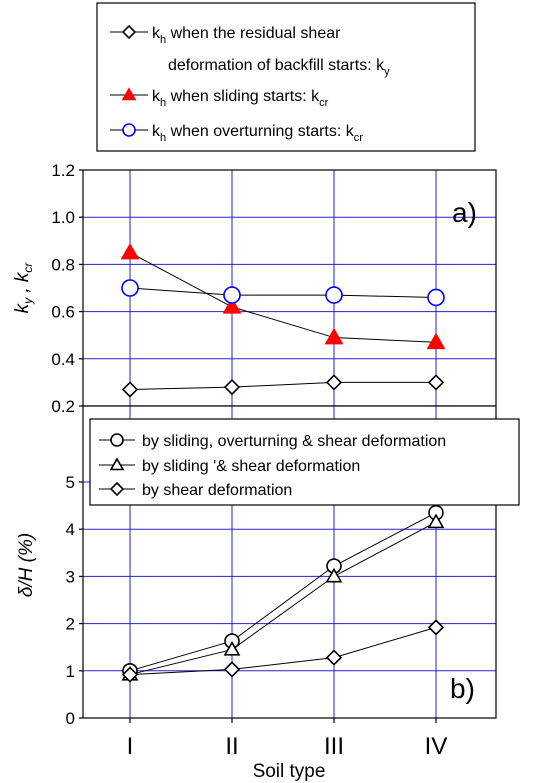 This screenshot has width=545, height=783. Describe the element at coordinates (63, 359) in the screenshot. I see `ytick-a-label-1: 0.4` at that location.